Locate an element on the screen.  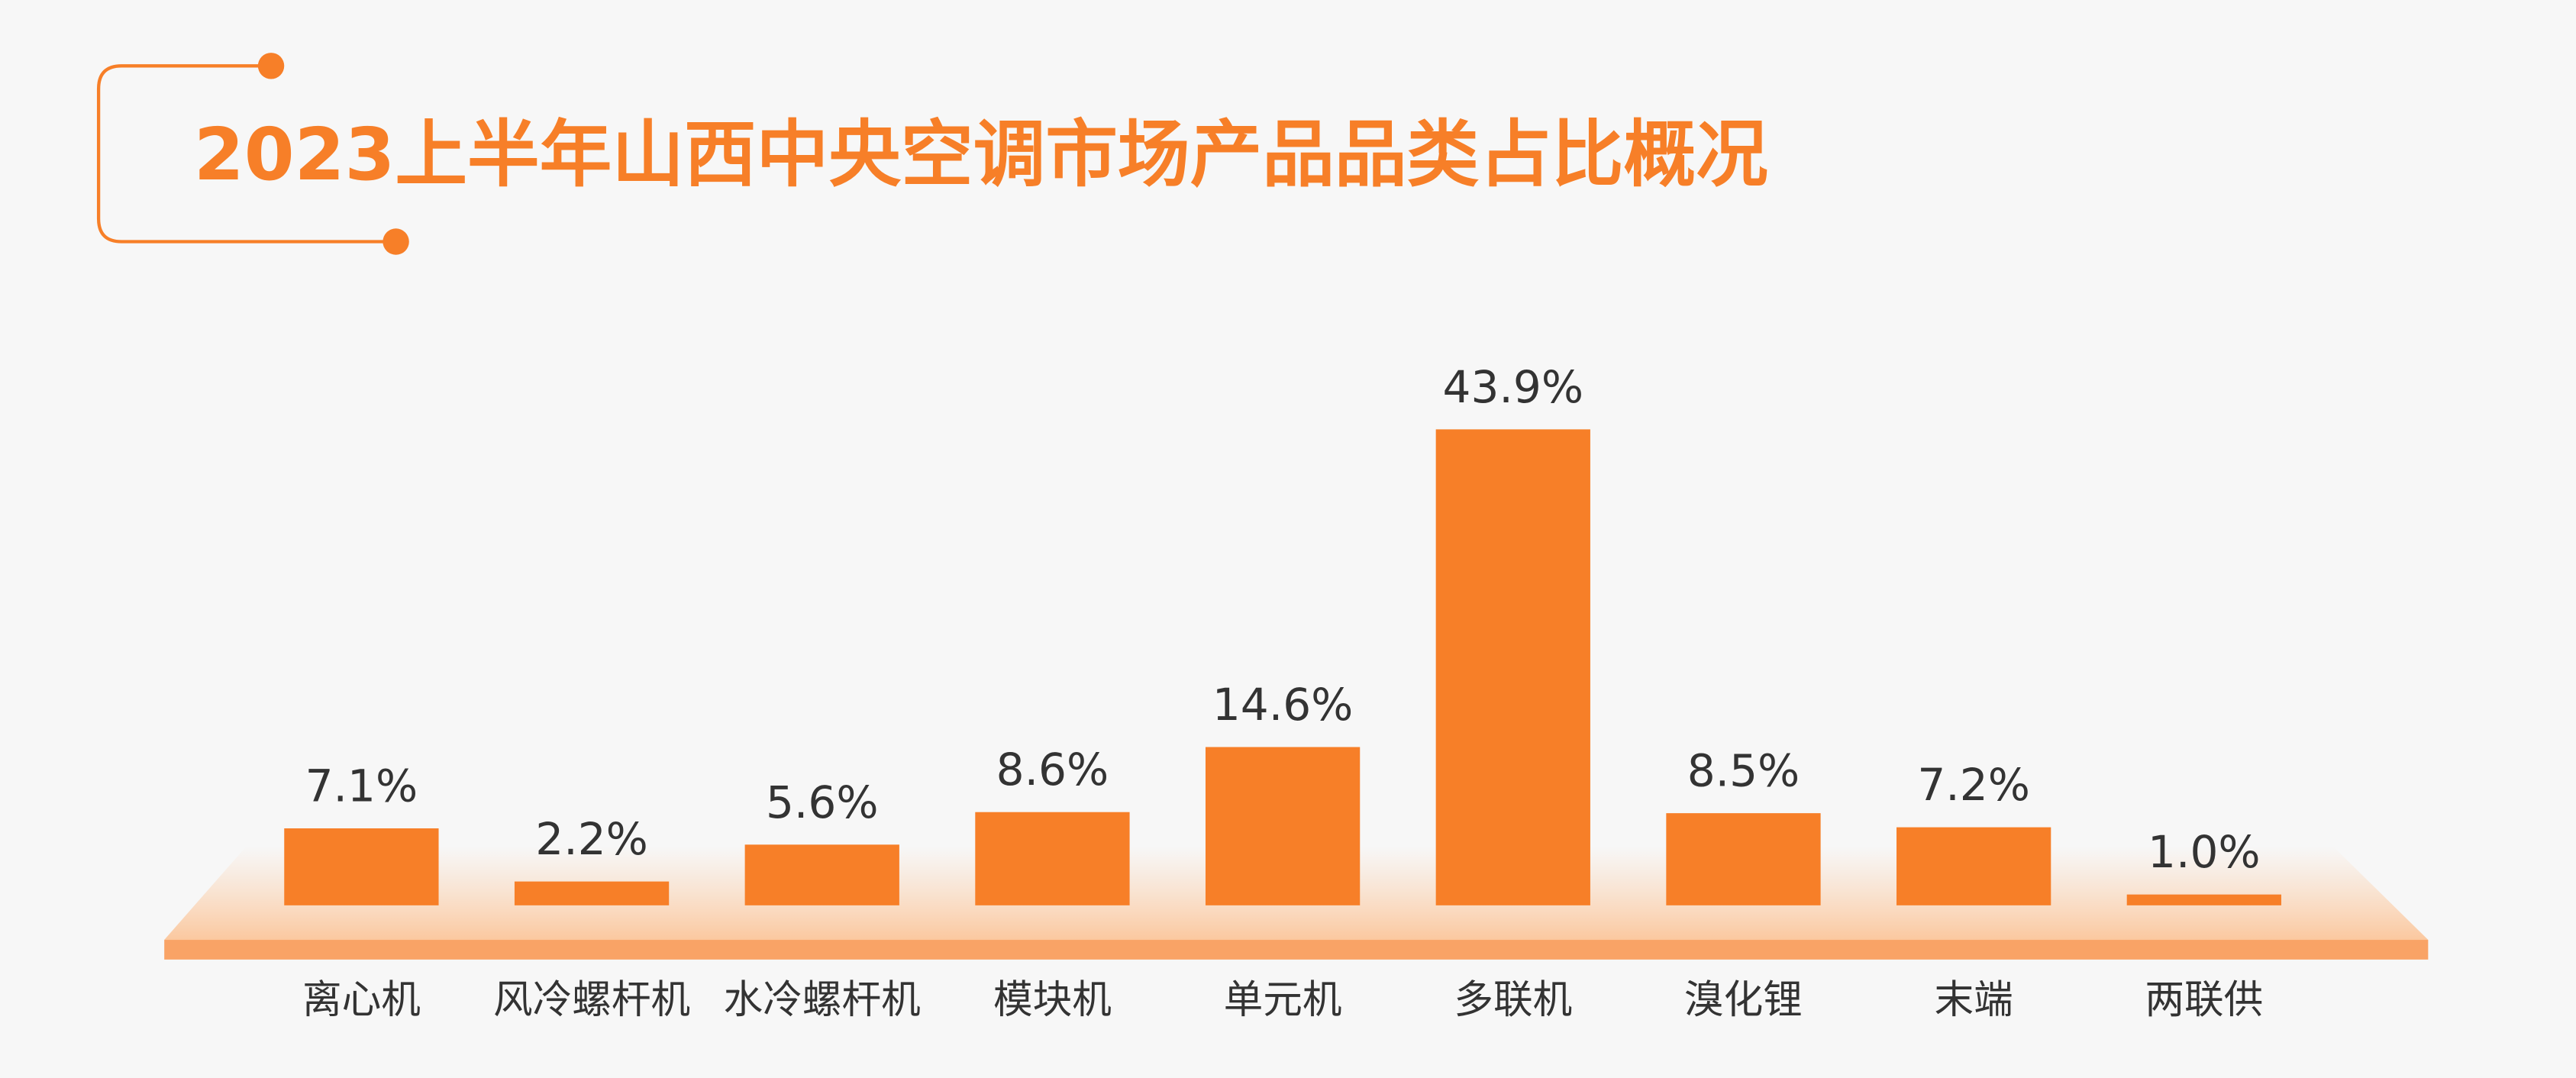
data-label: 14.6% is located at coordinates (1283, 705).